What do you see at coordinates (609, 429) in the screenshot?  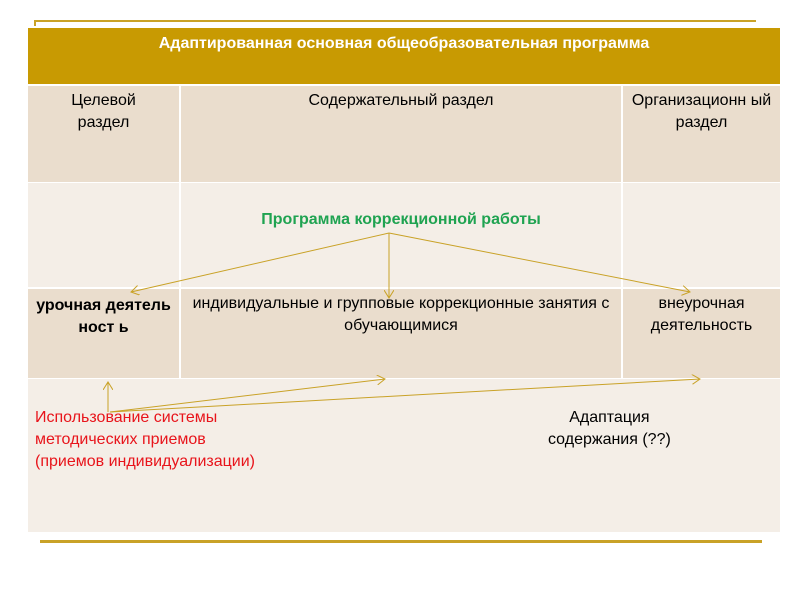 I see `adaptation-text: Адаптация содержания (??)` at bounding box center [609, 429].